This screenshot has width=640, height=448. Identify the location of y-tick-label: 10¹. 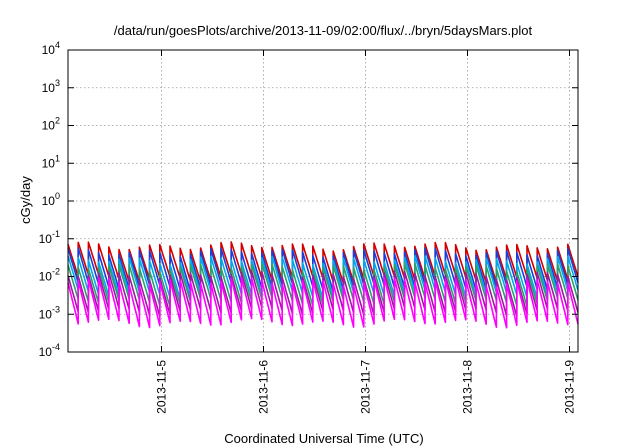
(51, 161).